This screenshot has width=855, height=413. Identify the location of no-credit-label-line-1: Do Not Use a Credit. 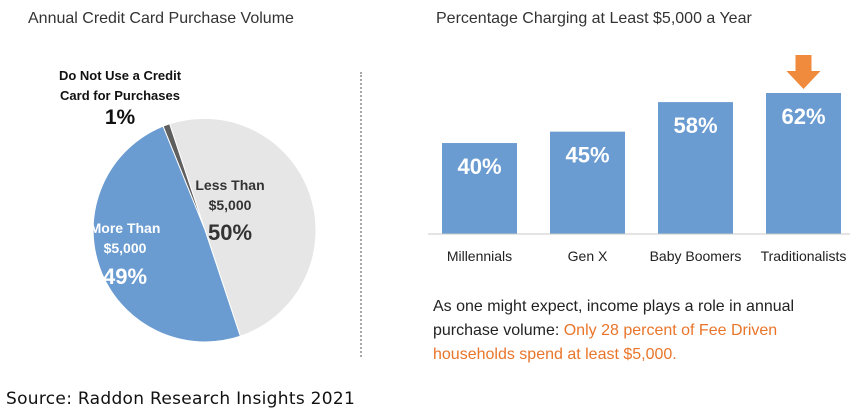
(120, 75).